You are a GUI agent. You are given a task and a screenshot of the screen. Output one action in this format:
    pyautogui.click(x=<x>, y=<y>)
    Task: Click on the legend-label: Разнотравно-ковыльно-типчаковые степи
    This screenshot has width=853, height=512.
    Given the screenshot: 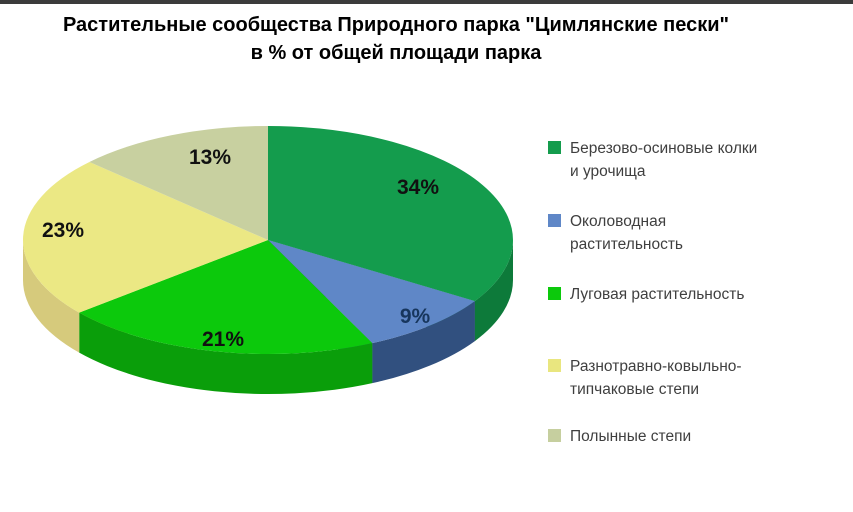 What is the action you would take?
    pyautogui.click(x=656, y=378)
    